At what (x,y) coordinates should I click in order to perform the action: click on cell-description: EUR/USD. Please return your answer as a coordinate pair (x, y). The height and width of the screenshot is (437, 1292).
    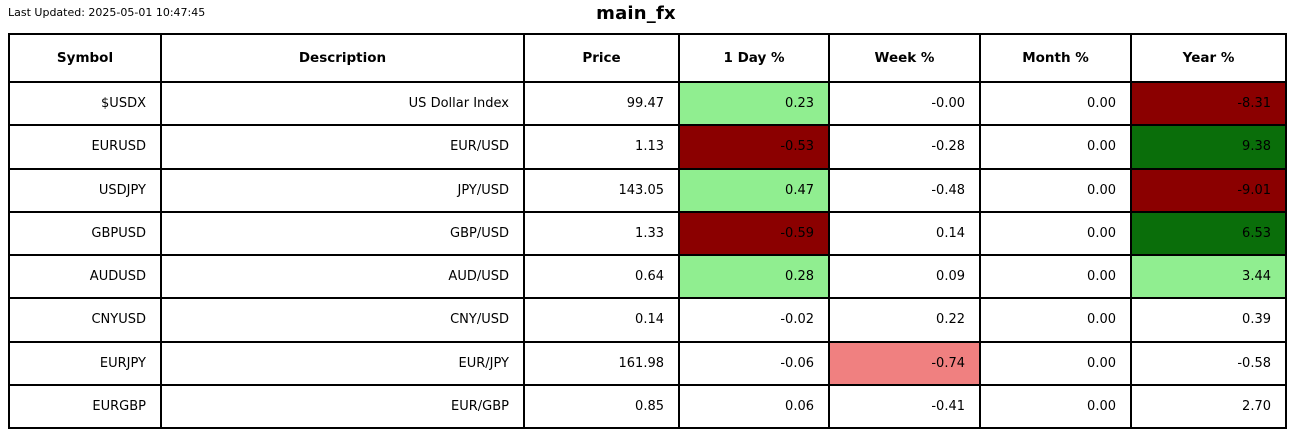
    Looking at the image, I should click on (342, 147).